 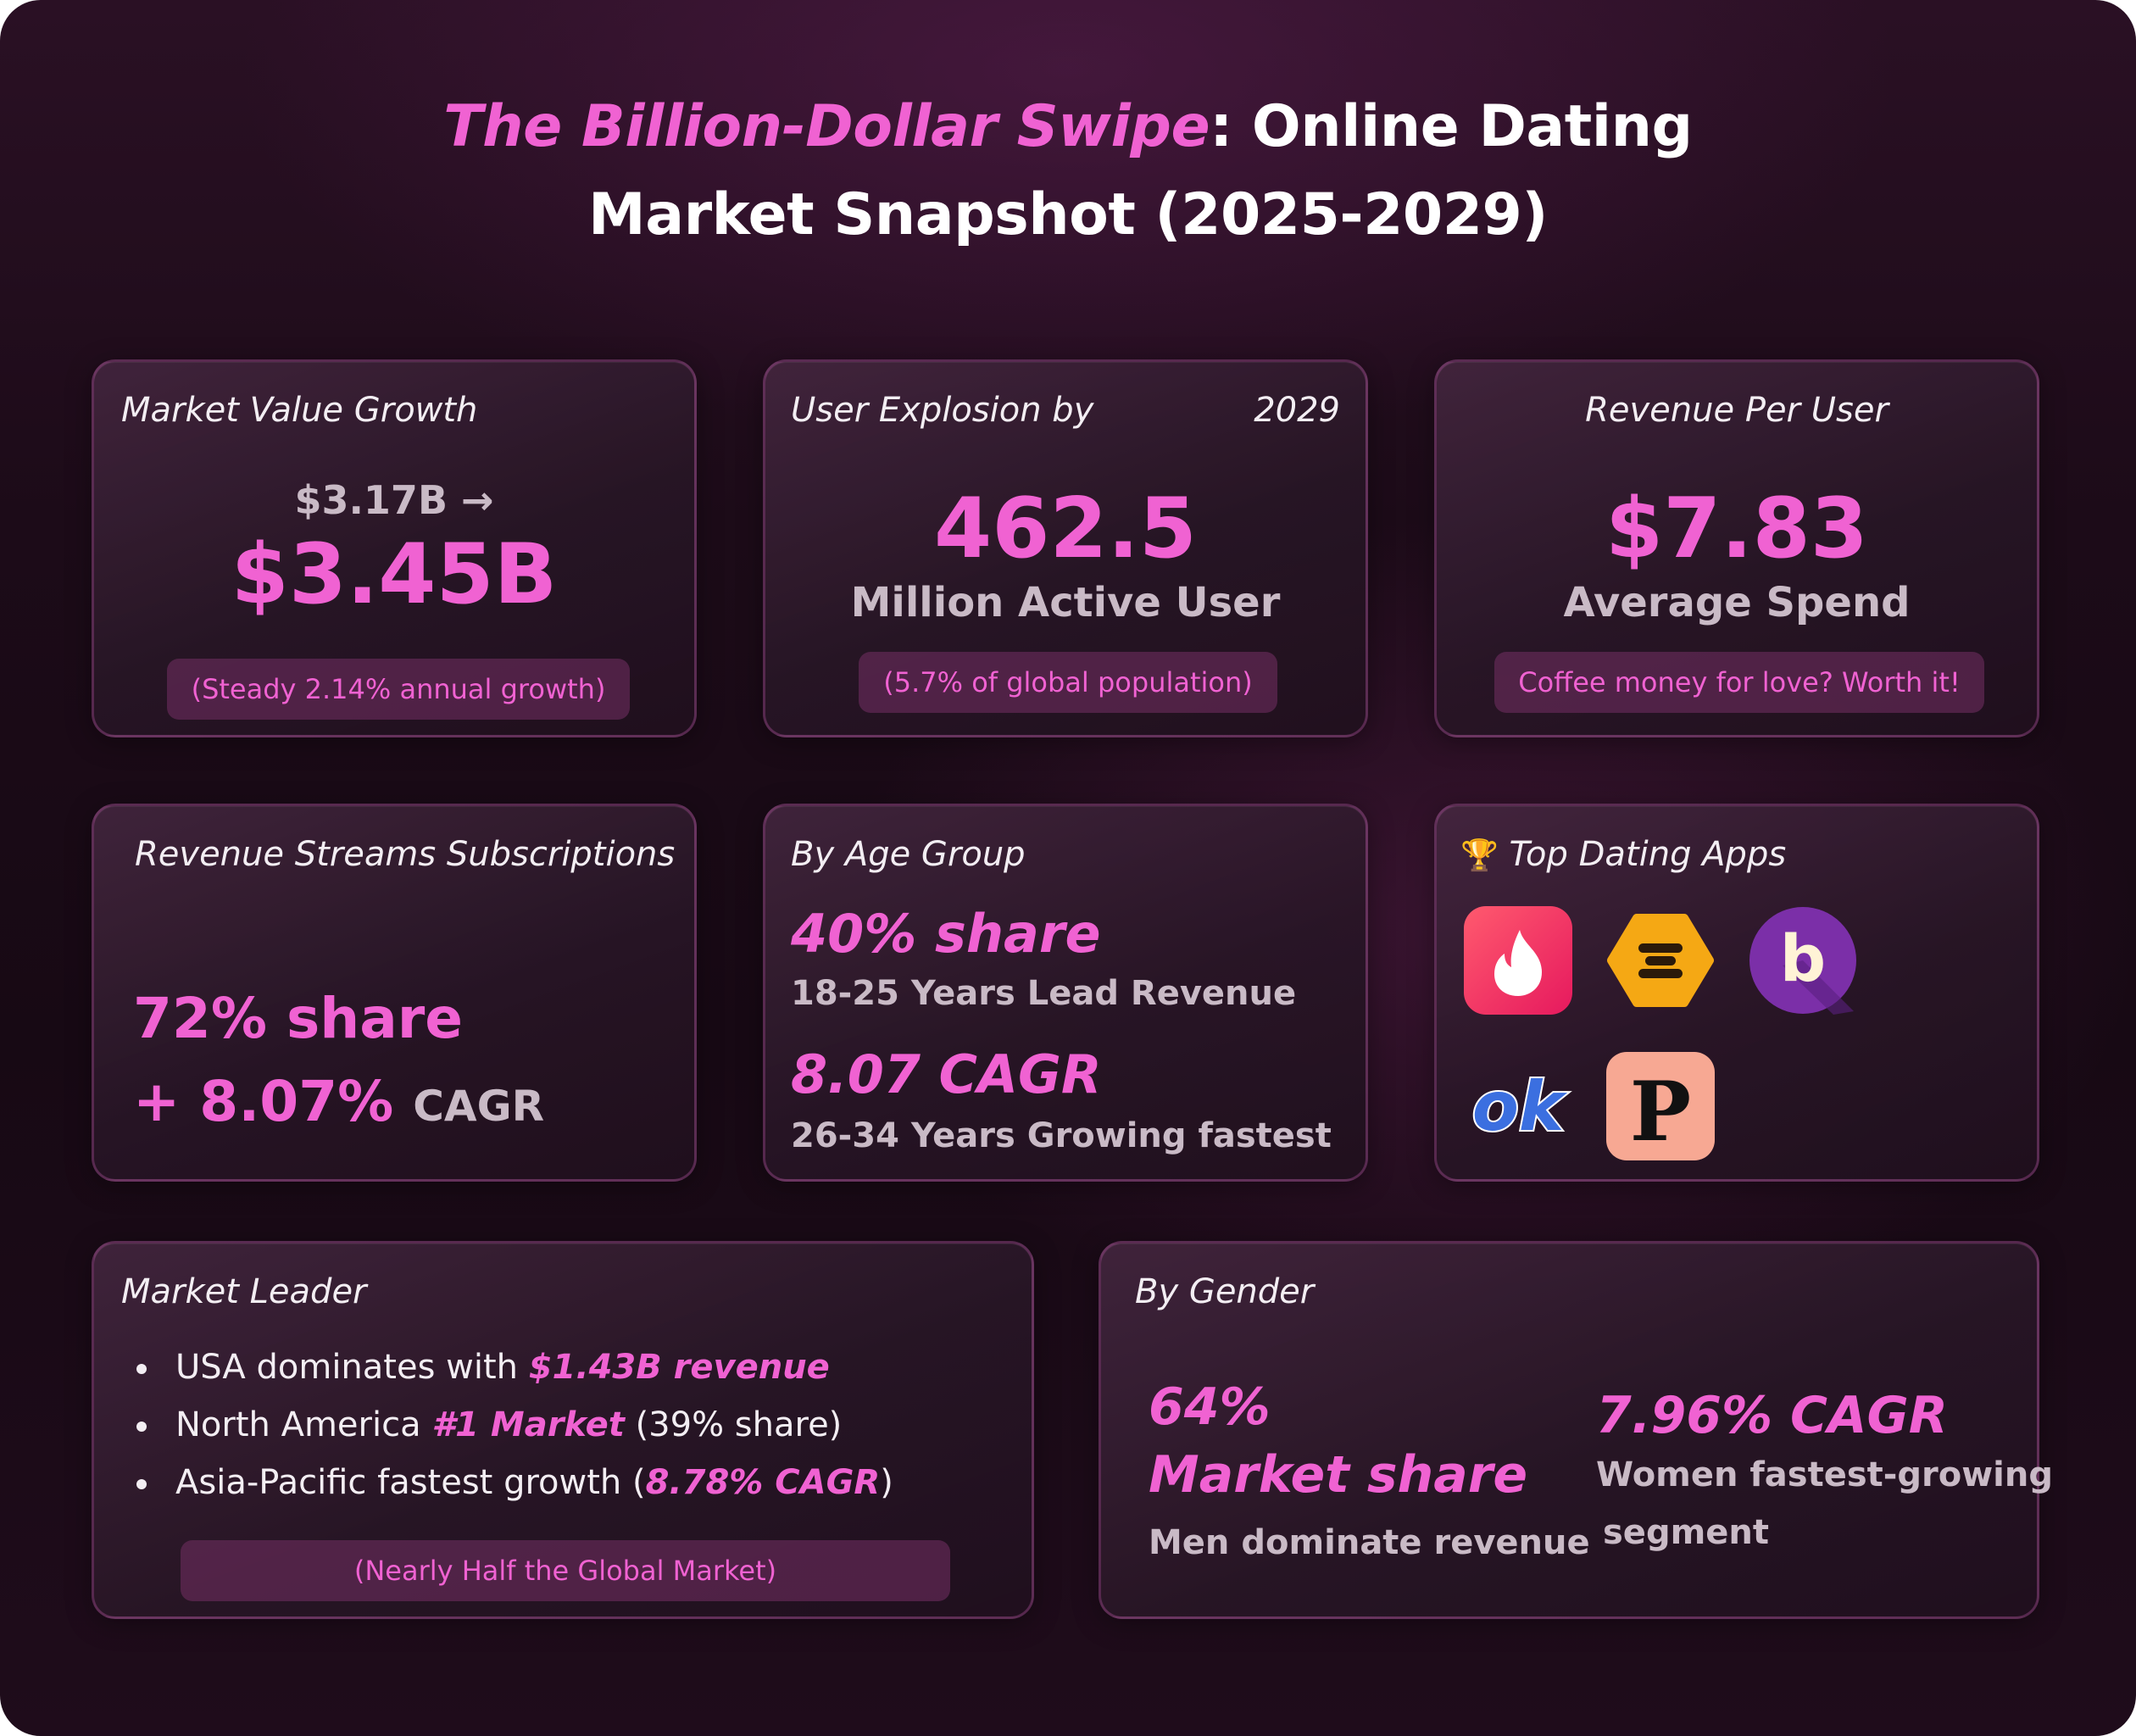 I want to click on list-item: North America #1 Market (39% share), so click(x=509, y=1425).